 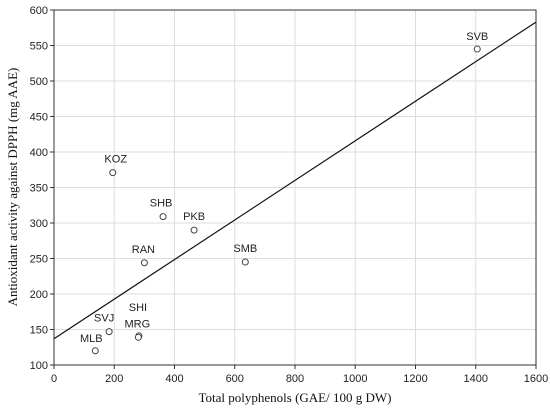 What do you see at coordinates (39, 366) in the screenshot?
I see `y-tick-label: 100` at bounding box center [39, 366].